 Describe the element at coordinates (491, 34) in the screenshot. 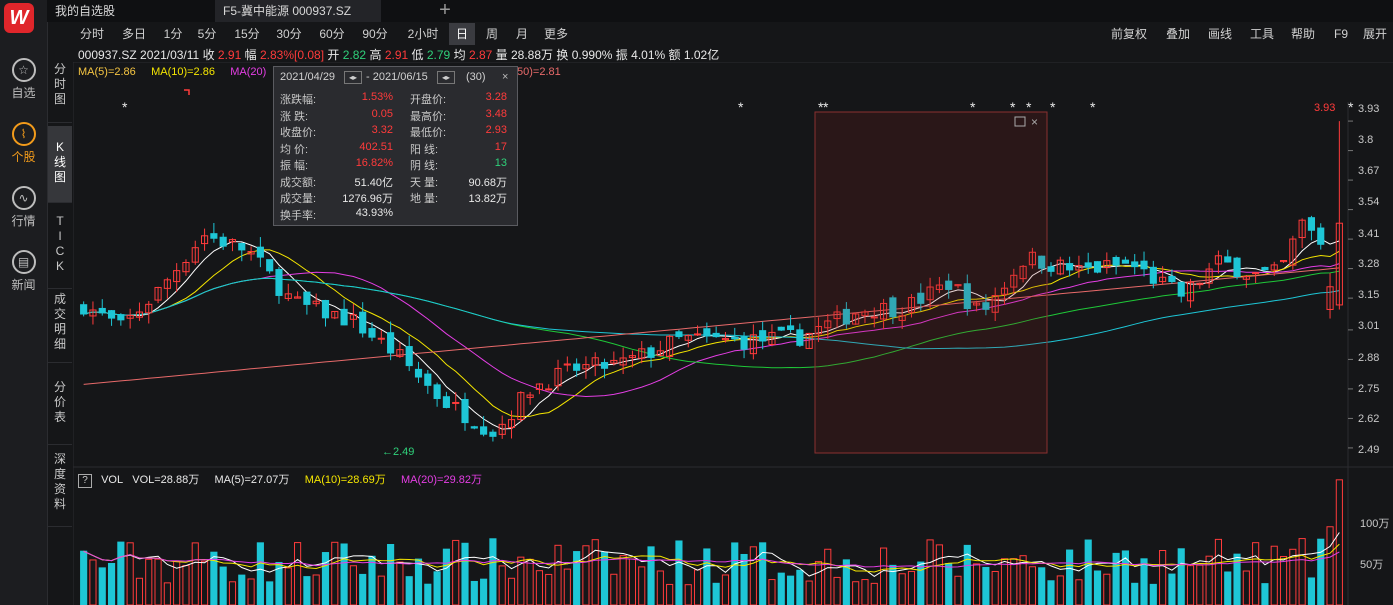

I see `period-week: 周` at that location.